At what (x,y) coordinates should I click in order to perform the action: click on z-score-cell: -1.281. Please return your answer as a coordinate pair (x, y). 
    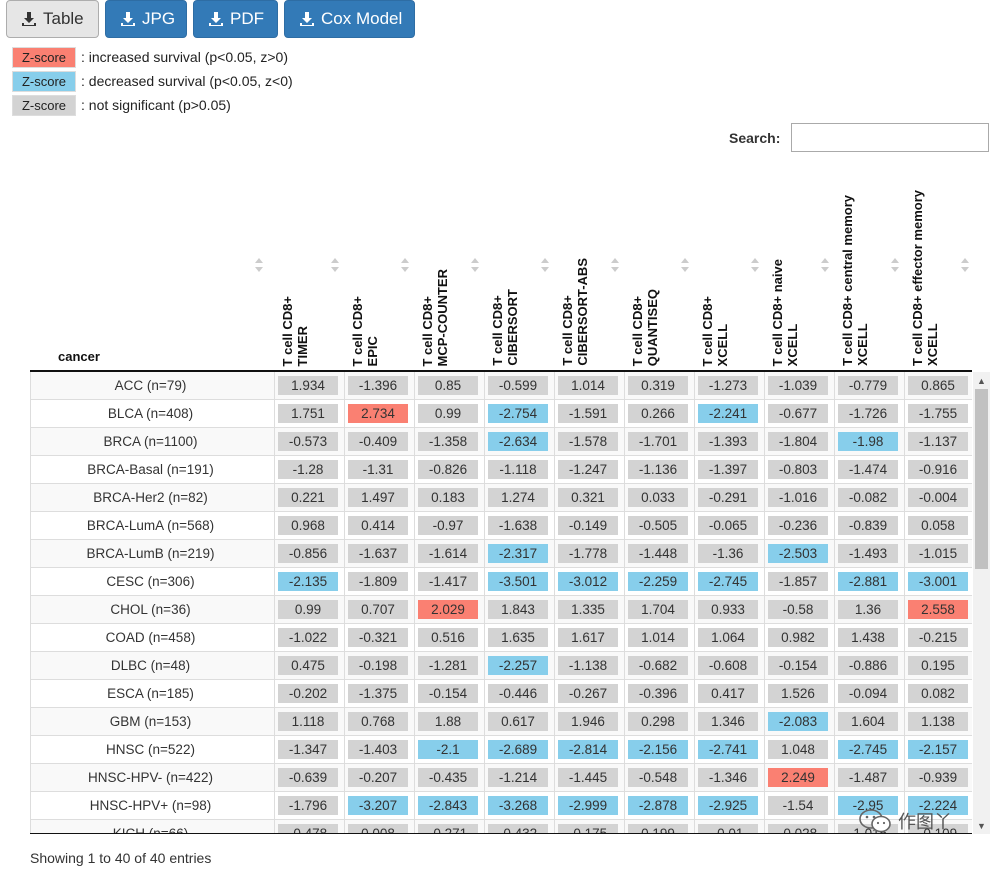
    Looking at the image, I should click on (449, 665).